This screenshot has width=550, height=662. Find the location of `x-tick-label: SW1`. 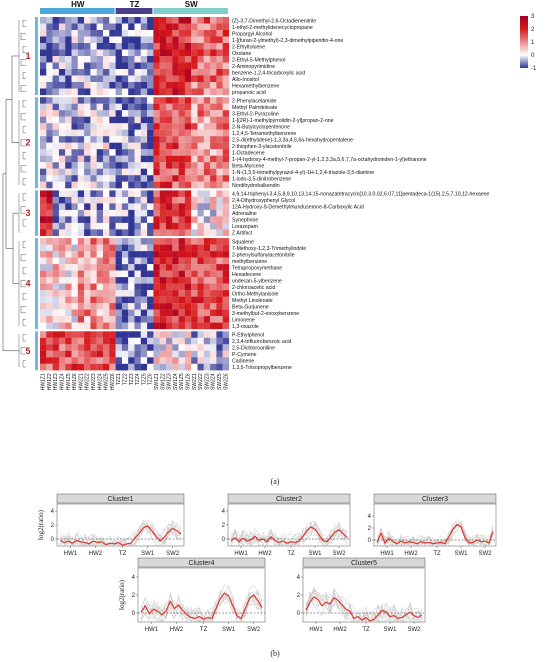

x-tick-label: SW1 is located at coordinates (315, 554).